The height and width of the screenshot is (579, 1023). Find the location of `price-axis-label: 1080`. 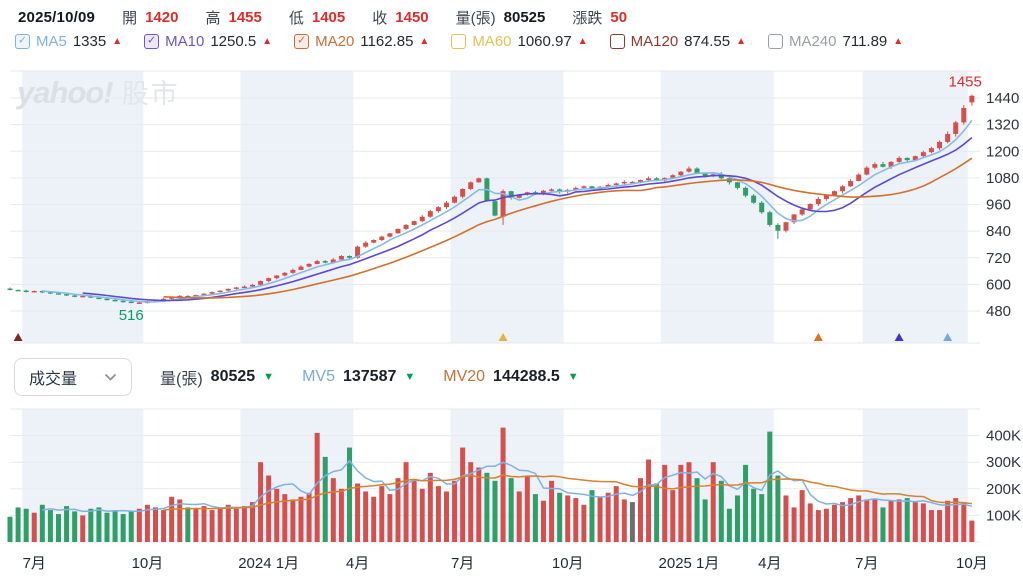

price-axis-label: 1080 is located at coordinates (1002, 178).